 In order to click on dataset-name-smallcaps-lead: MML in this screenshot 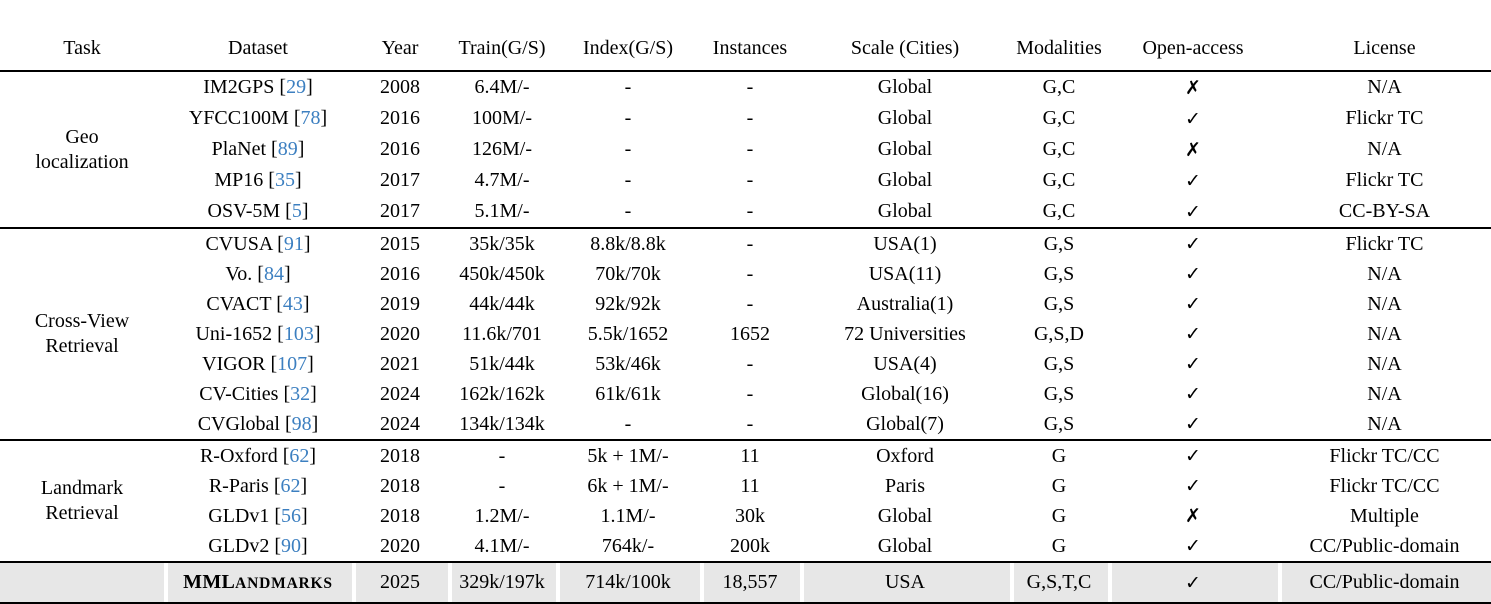, I will do `click(209, 582)`.